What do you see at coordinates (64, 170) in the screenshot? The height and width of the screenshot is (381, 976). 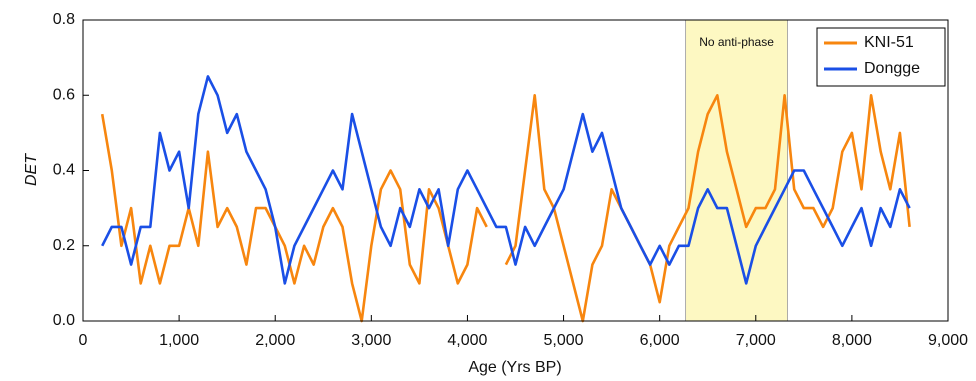 I see `y-tick-label: 0.4` at bounding box center [64, 170].